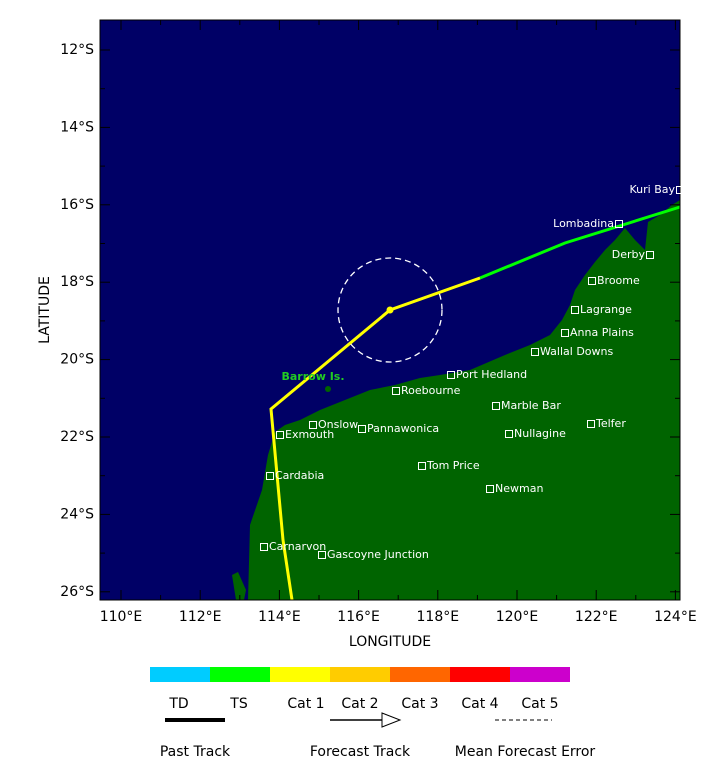 This screenshot has width=720, height=764. What do you see at coordinates (200, 617) in the screenshot?
I see `x-tick-label: 112°E` at bounding box center [200, 617].